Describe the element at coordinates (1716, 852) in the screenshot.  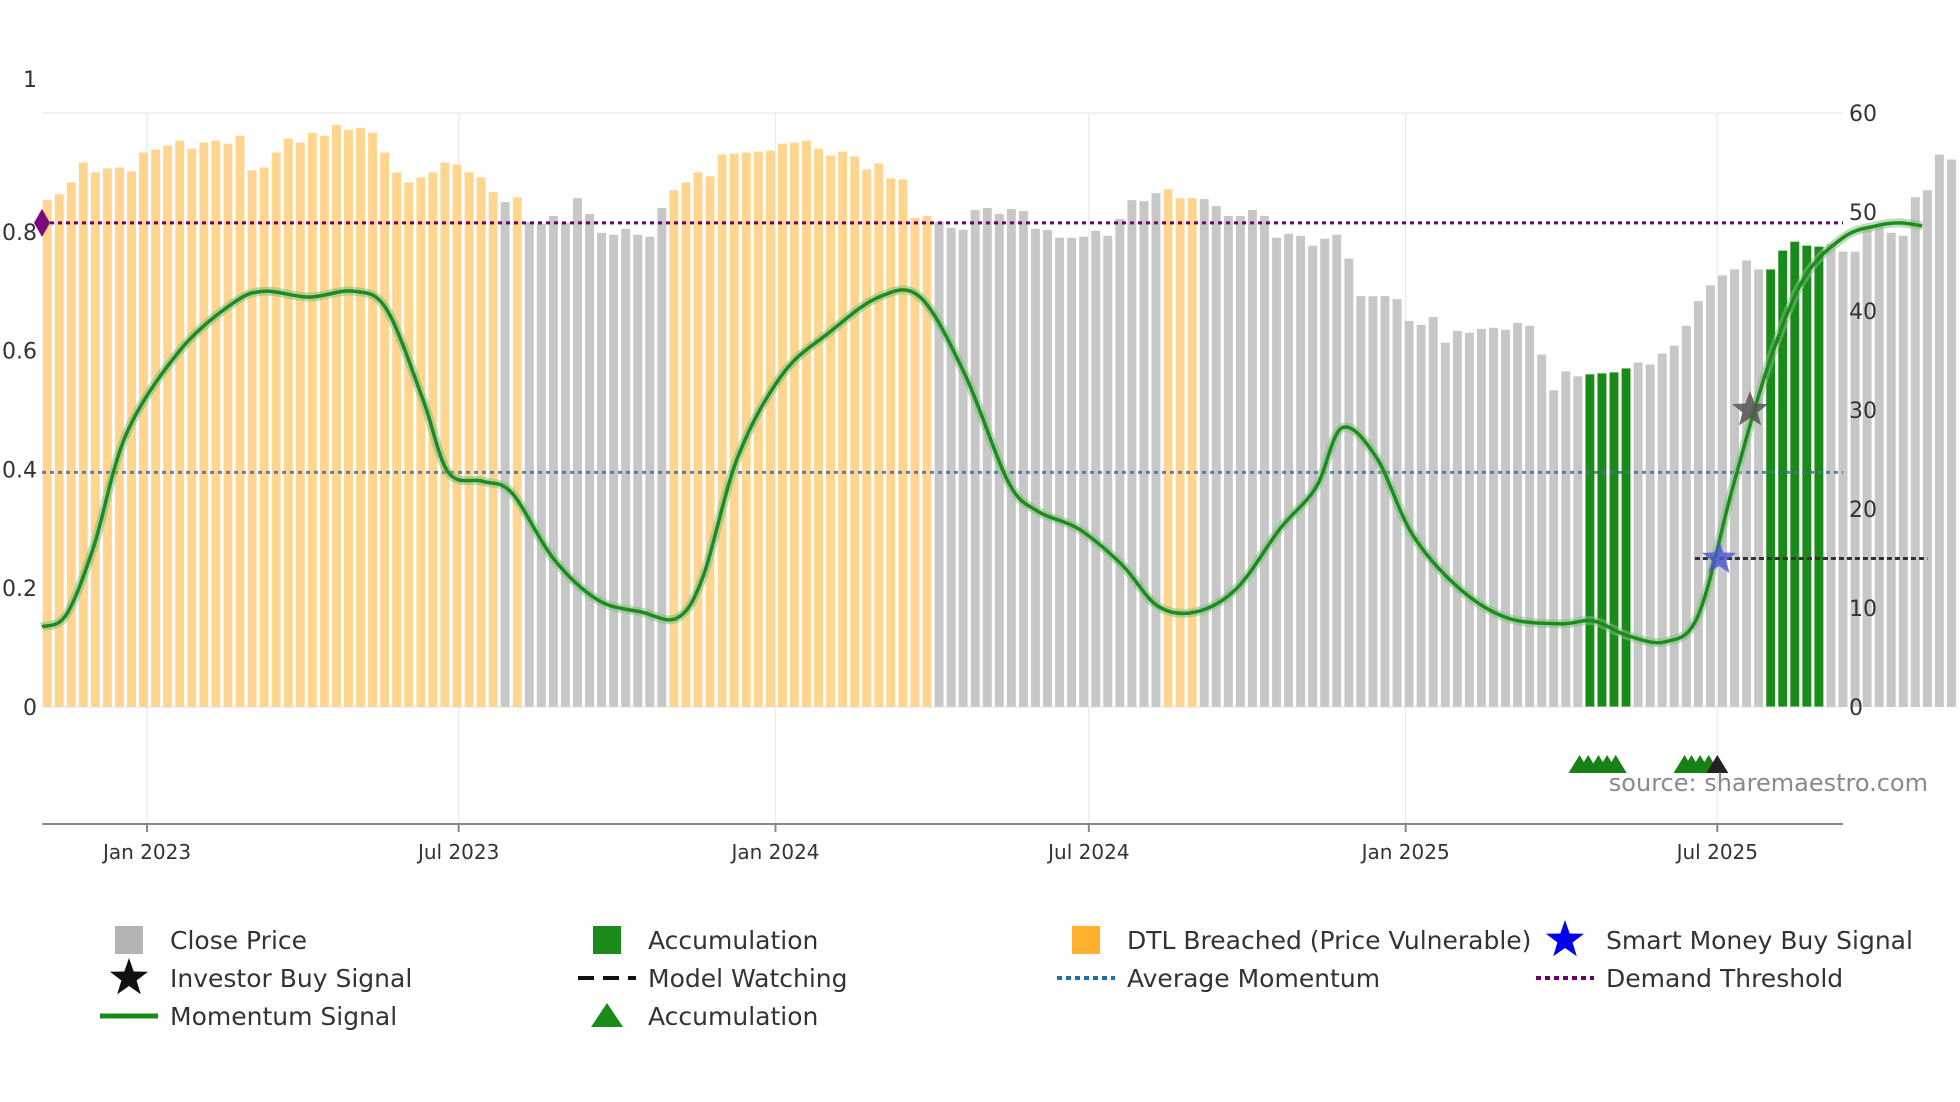
I see `x-axis-tick-label: Jul 2025` at that location.